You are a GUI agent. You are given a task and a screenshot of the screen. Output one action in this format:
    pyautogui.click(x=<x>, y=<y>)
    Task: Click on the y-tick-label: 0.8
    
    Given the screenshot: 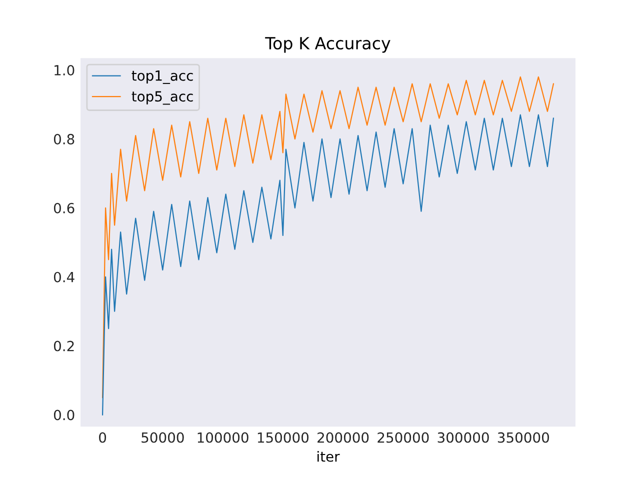 What is the action you would take?
    pyautogui.click(x=64, y=139)
    